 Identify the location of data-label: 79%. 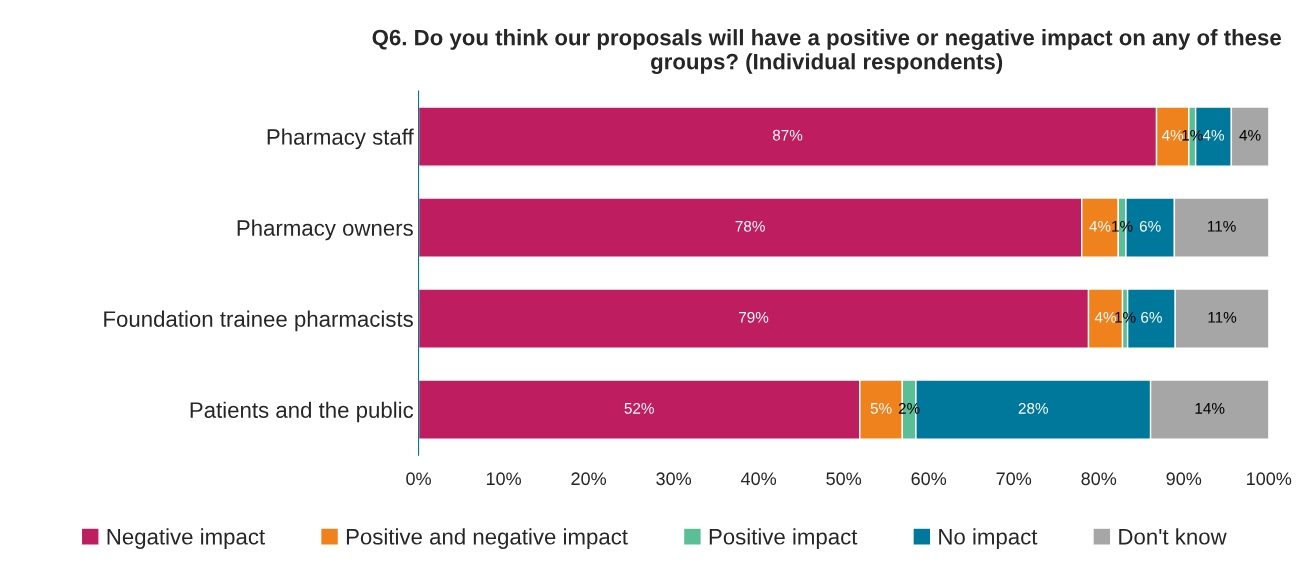
(754, 317).